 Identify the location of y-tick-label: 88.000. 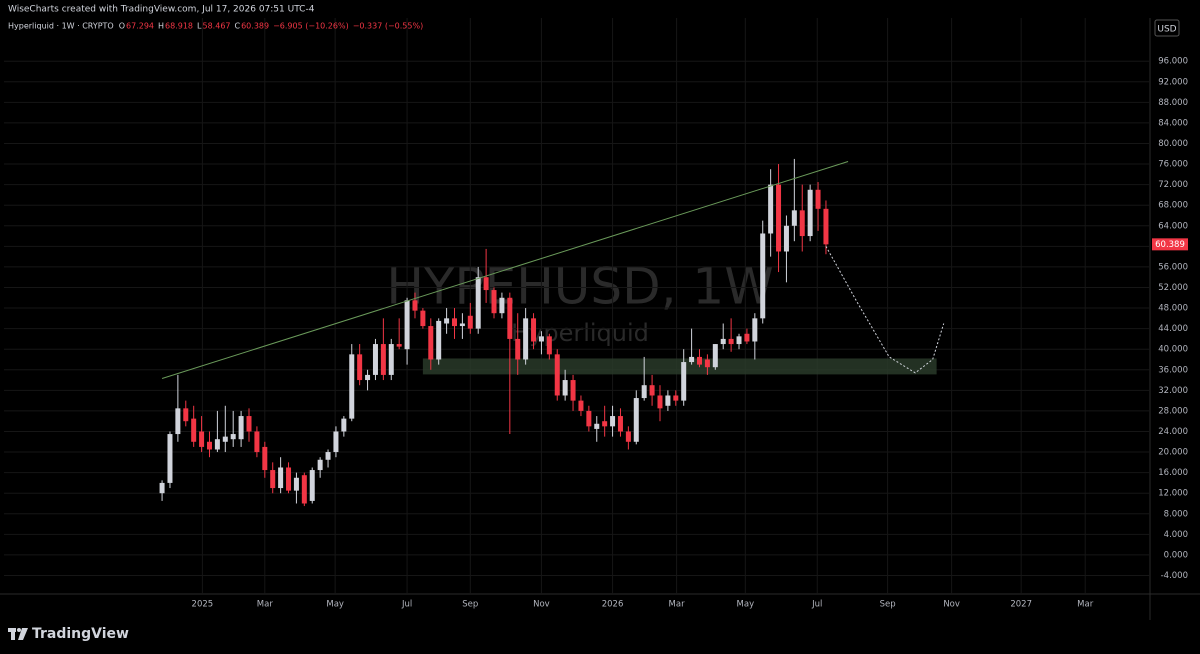
(1173, 103).